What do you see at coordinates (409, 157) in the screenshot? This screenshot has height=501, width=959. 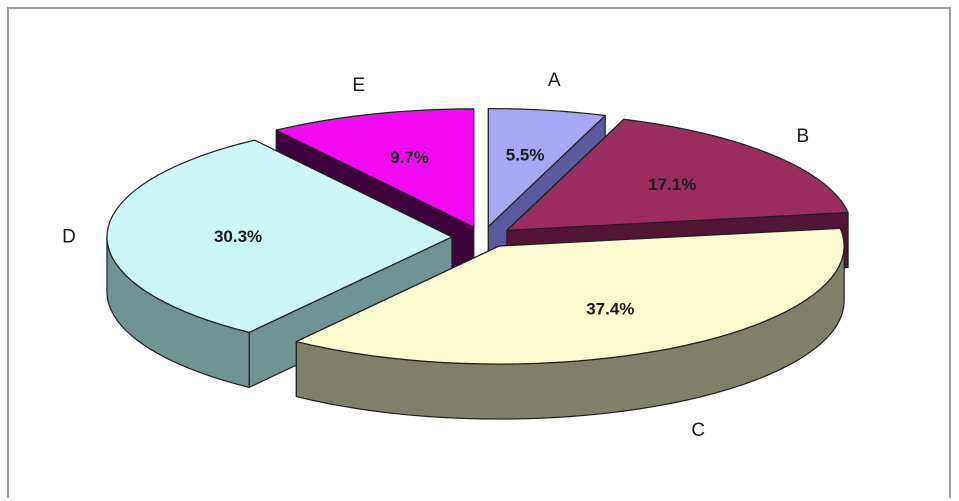 I see `value-label-e: 9.7%` at bounding box center [409, 157].